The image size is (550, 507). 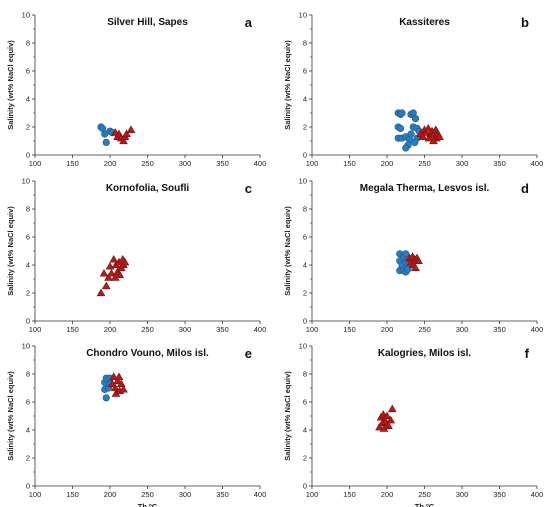 What do you see at coordinates (525, 188) in the screenshot?
I see `panel-letter: d` at bounding box center [525, 188].